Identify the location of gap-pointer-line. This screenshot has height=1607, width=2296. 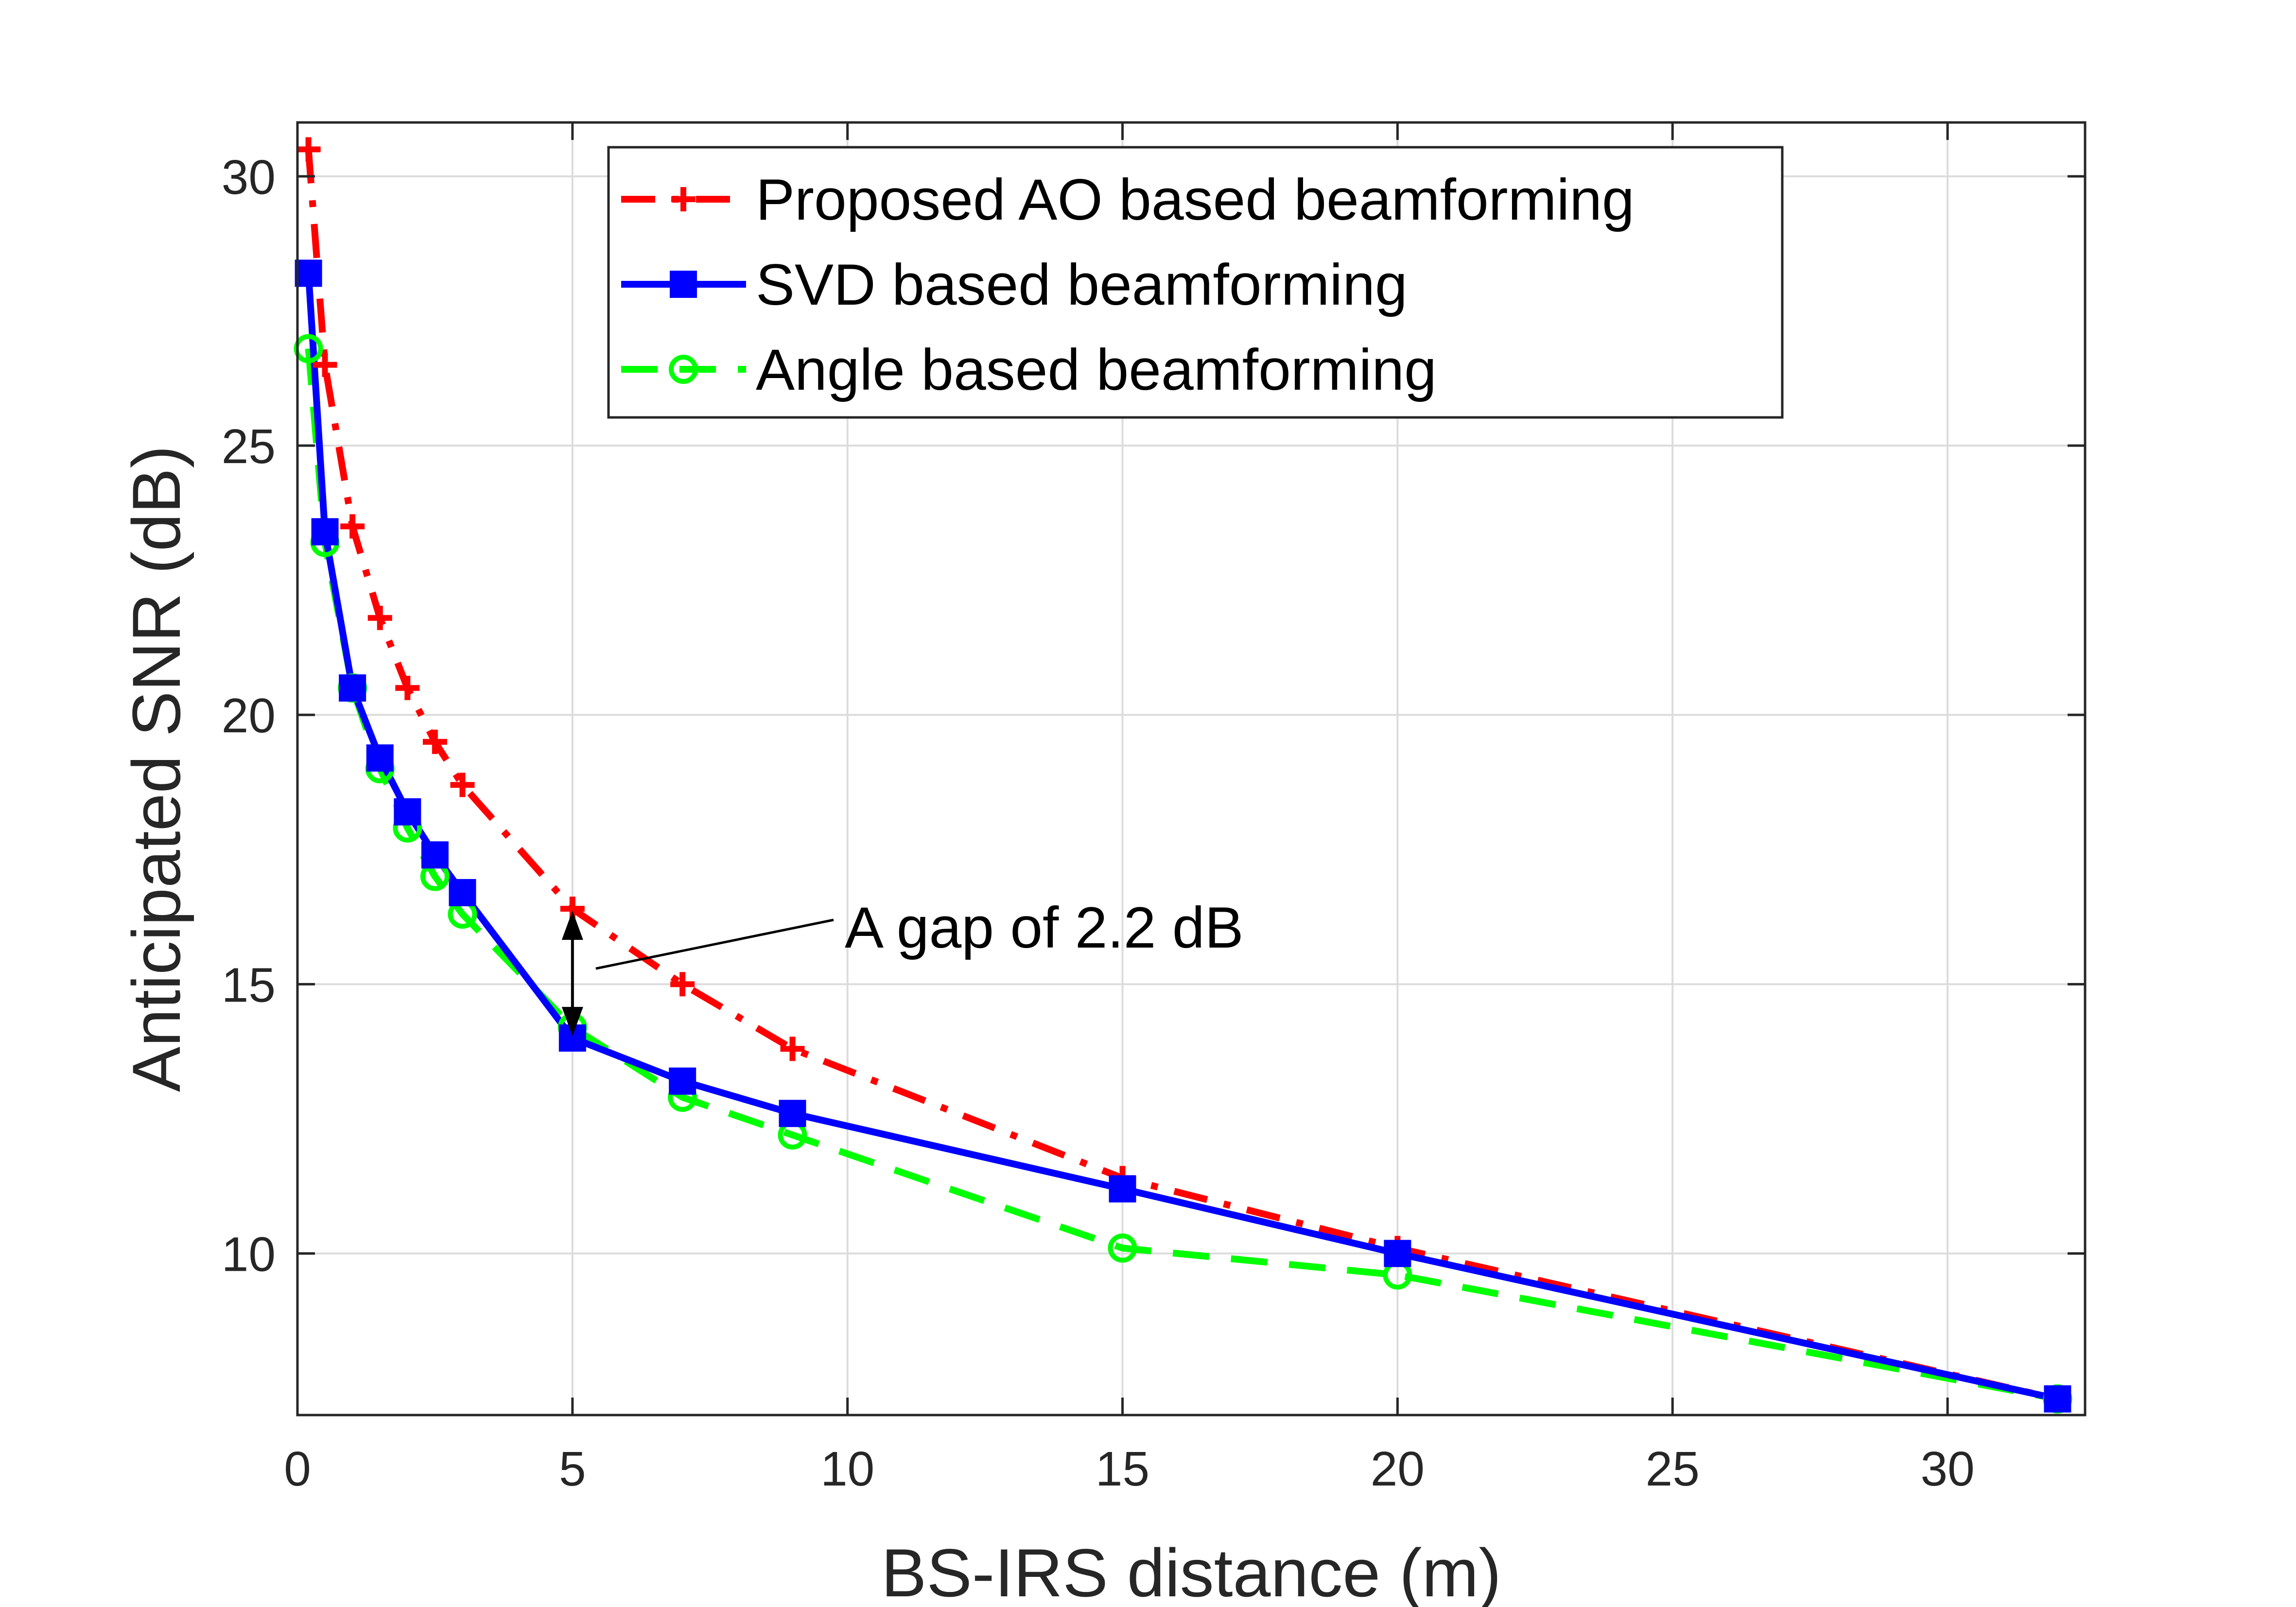
(714, 944).